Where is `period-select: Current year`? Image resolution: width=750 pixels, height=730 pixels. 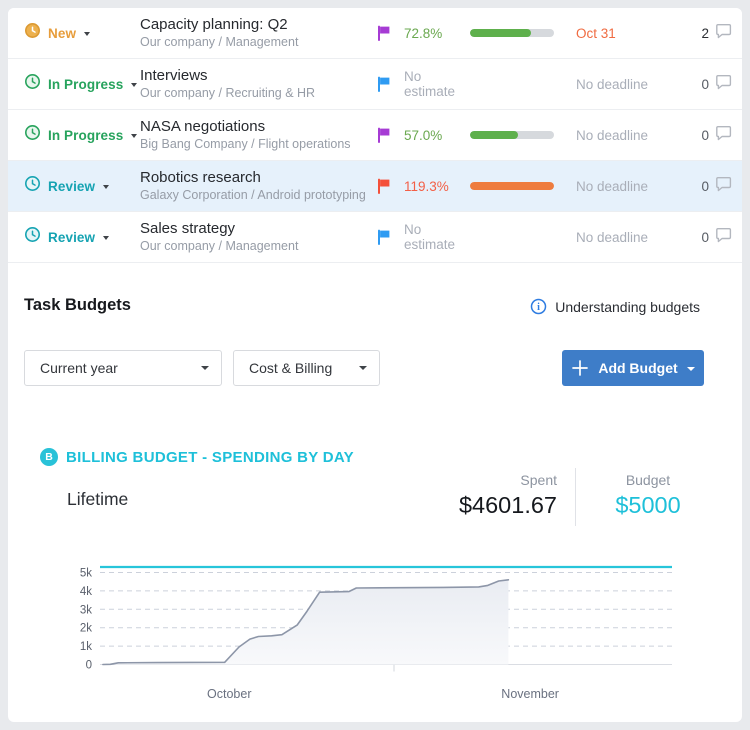
period-select: Current year is located at coordinates (123, 368).